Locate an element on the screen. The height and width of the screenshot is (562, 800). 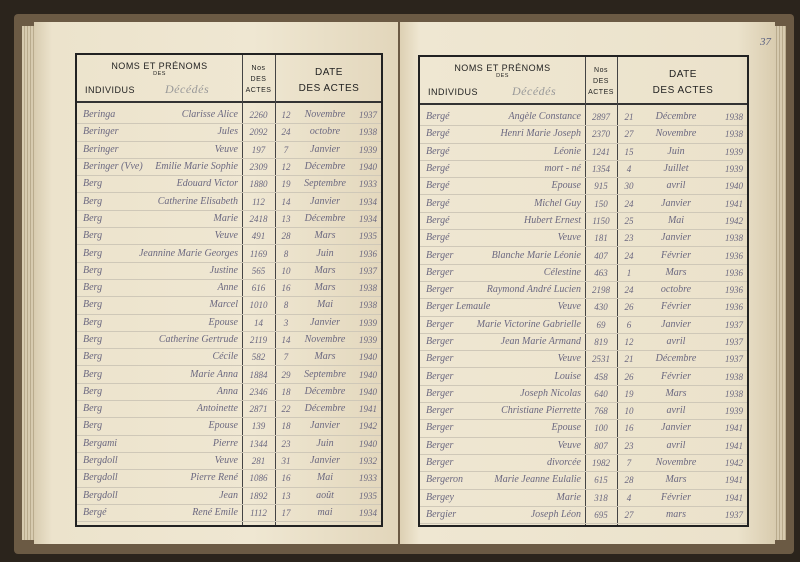
cell-mon: Décembre is located at coordinates (325, 167).